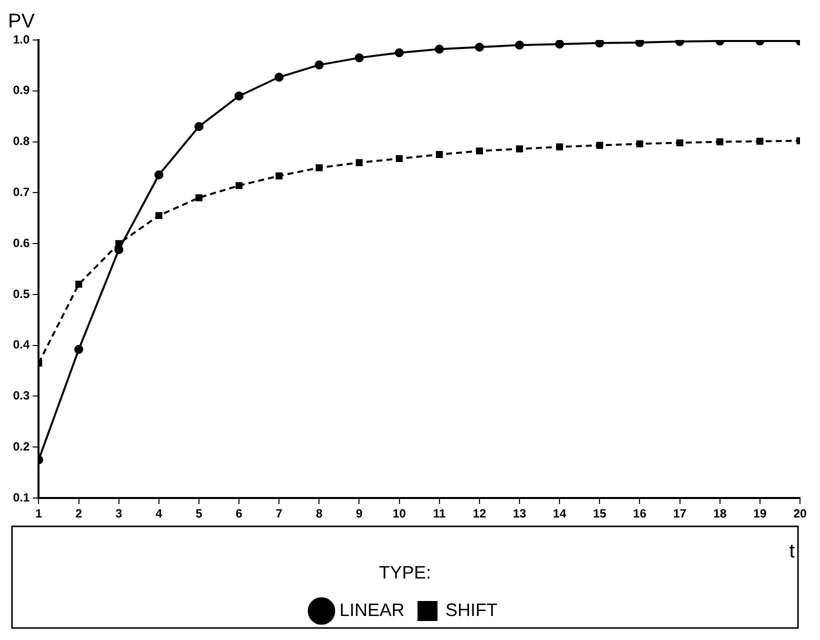 The image size is (820, 640). I want to click on x-tick-label: 20, so click(800, 513).